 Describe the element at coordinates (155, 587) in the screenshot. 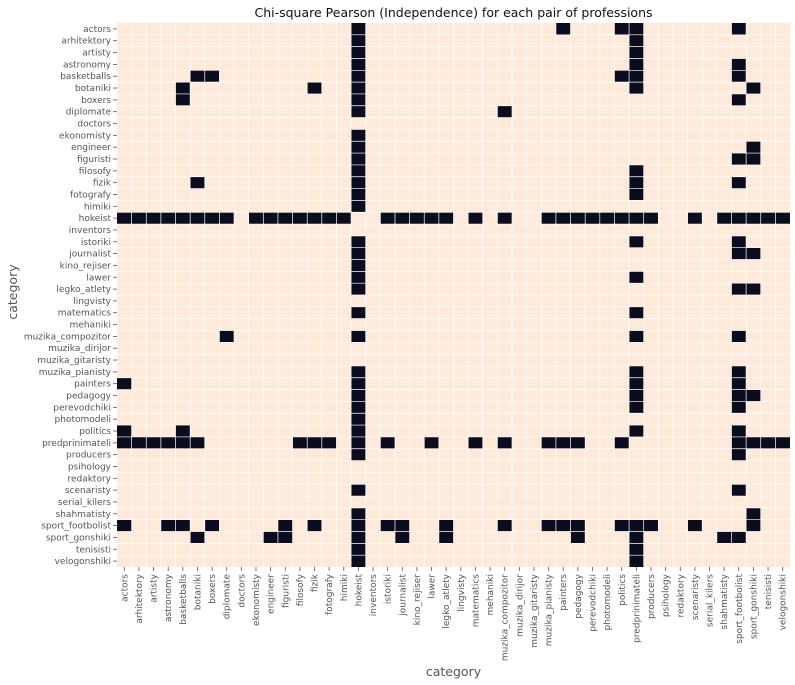

I see `x-tick-label: artisty` at that location.